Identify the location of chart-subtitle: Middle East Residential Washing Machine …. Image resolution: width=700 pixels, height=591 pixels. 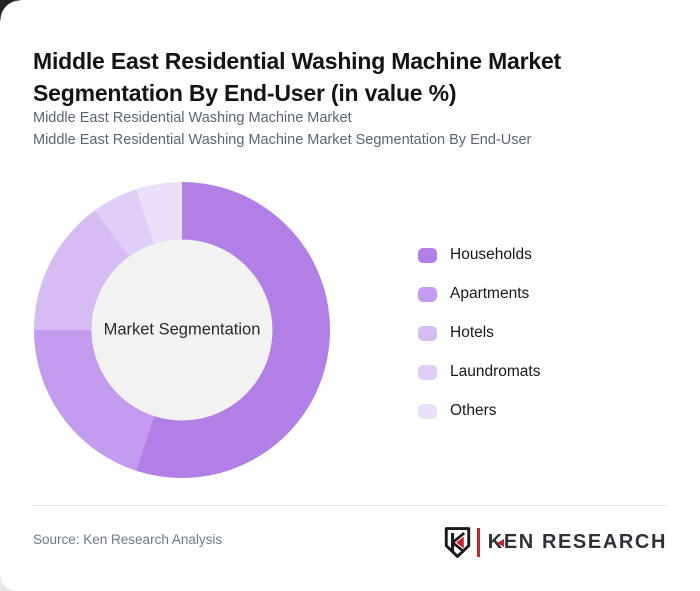
(353, 129).